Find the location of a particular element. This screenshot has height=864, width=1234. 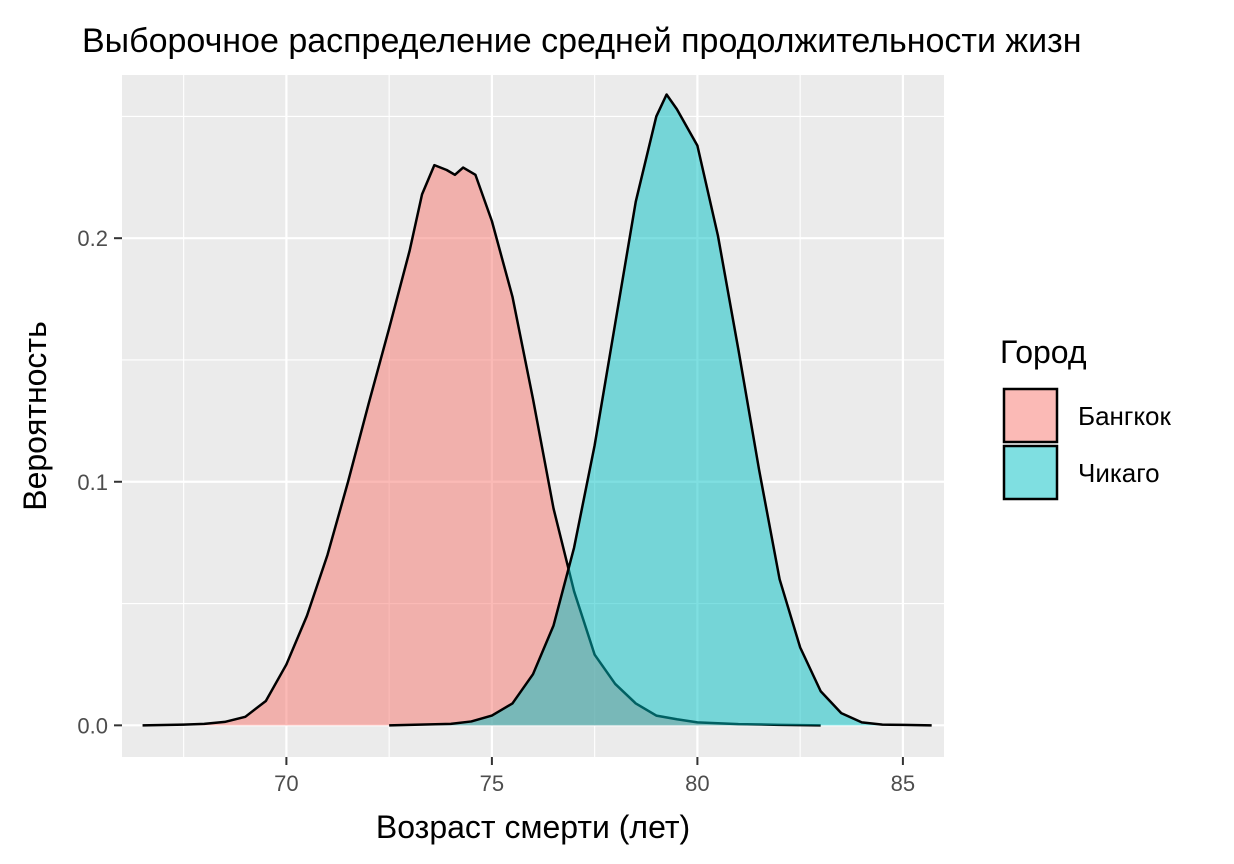

y-tick-label: 0.2 is located at coordinates (92, 238).